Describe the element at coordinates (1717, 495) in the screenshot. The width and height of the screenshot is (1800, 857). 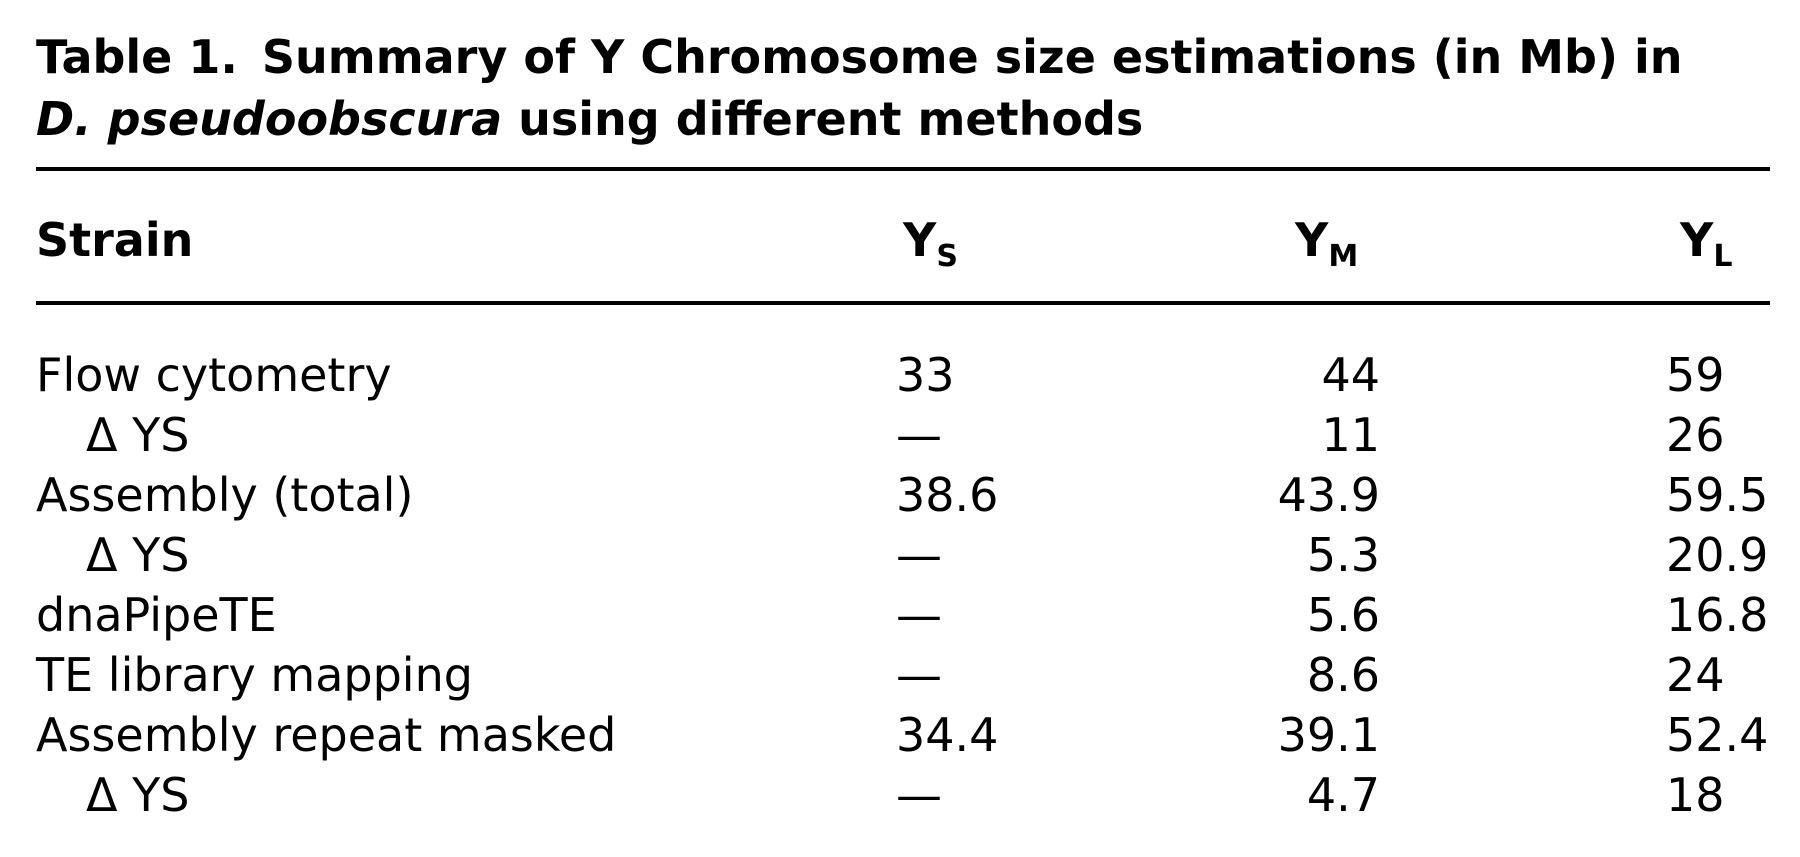
I see `cell-yl: 59.5` at that location.